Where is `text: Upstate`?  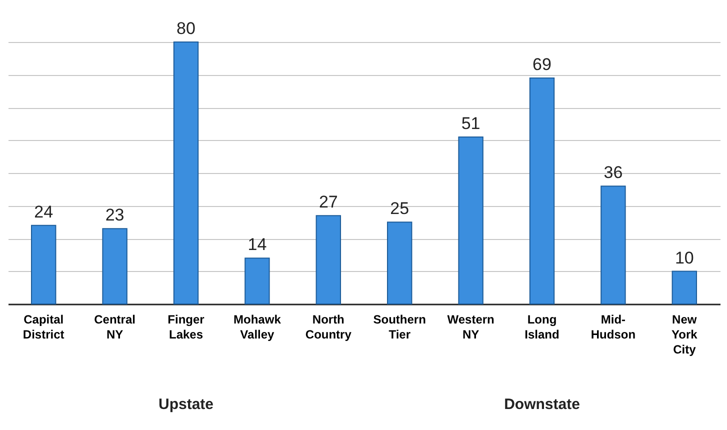
text: Upstate is located at coordinates (186, 404).